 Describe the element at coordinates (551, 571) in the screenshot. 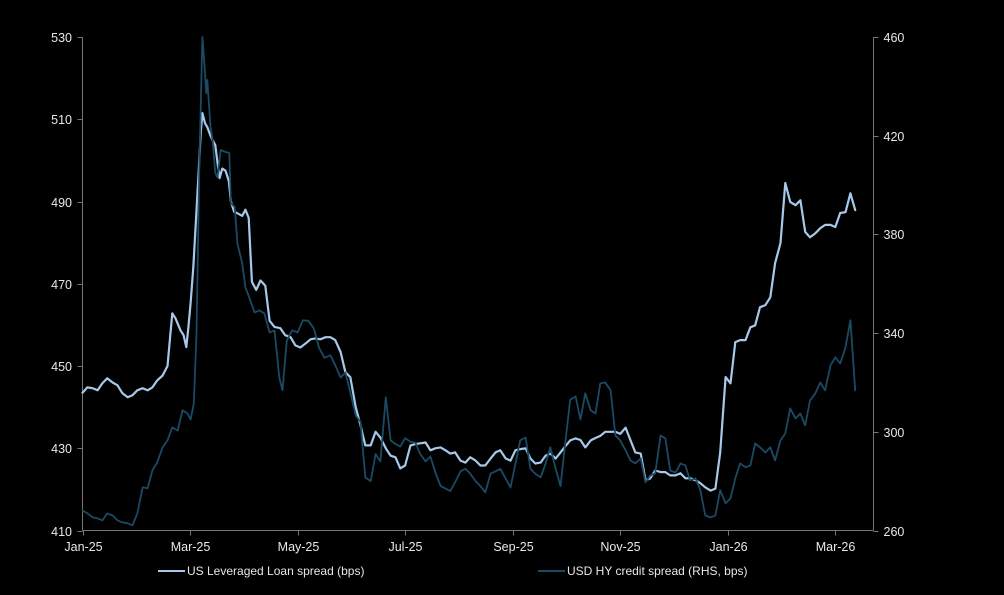

I see `legend-line-swatch-hy` at that location.